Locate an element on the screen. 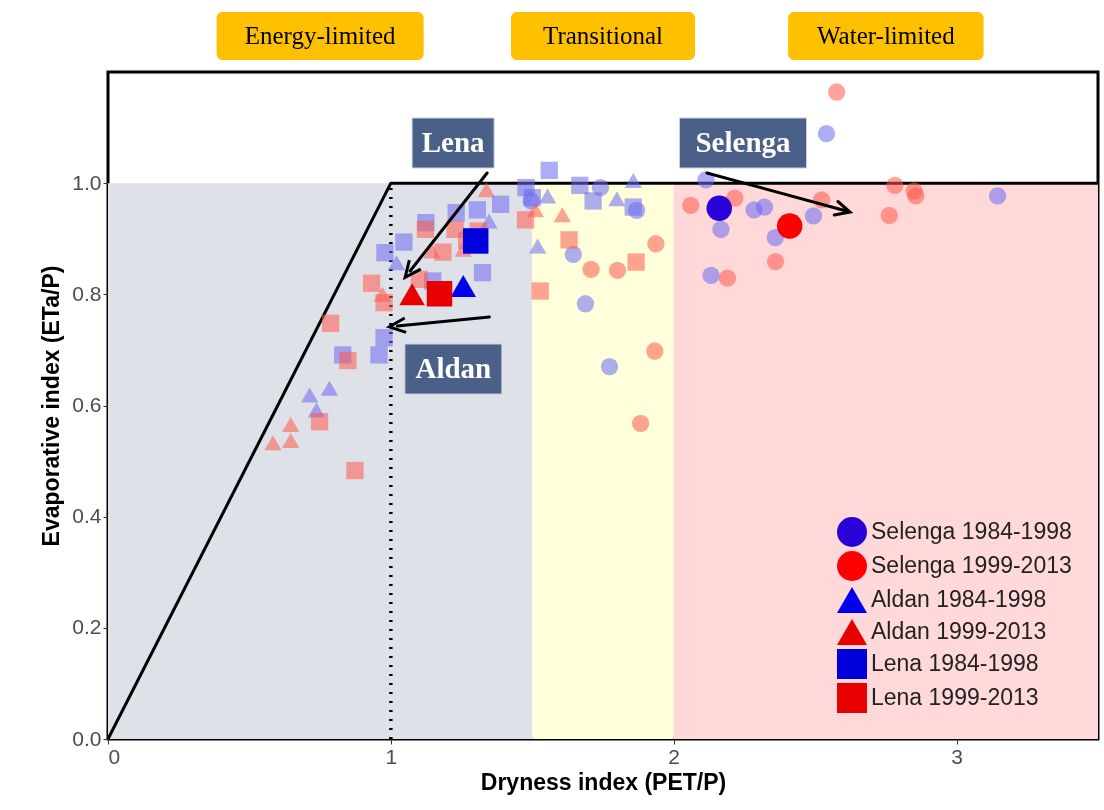  legend-label: Selenga 1999-2013 is located at coordinates (971, 565).